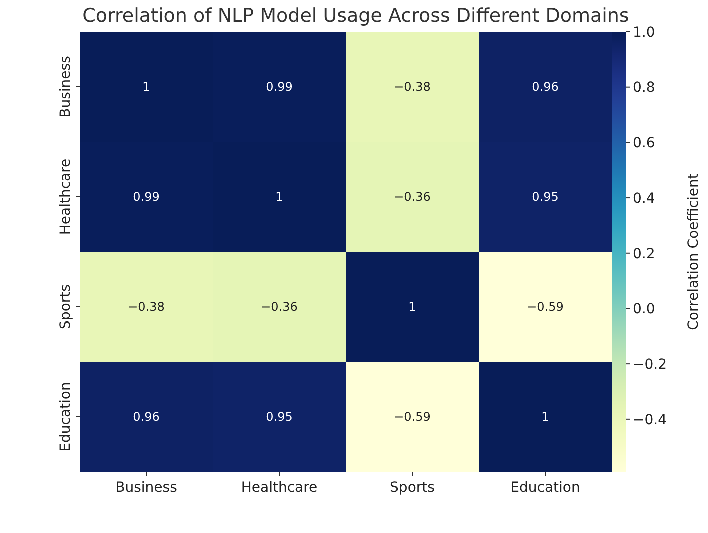 This screenshot has width=708, height=533. Describe the element at coordinates (644, 144) in the screenshot. I see `color-bar-label: 0.6` at that location.